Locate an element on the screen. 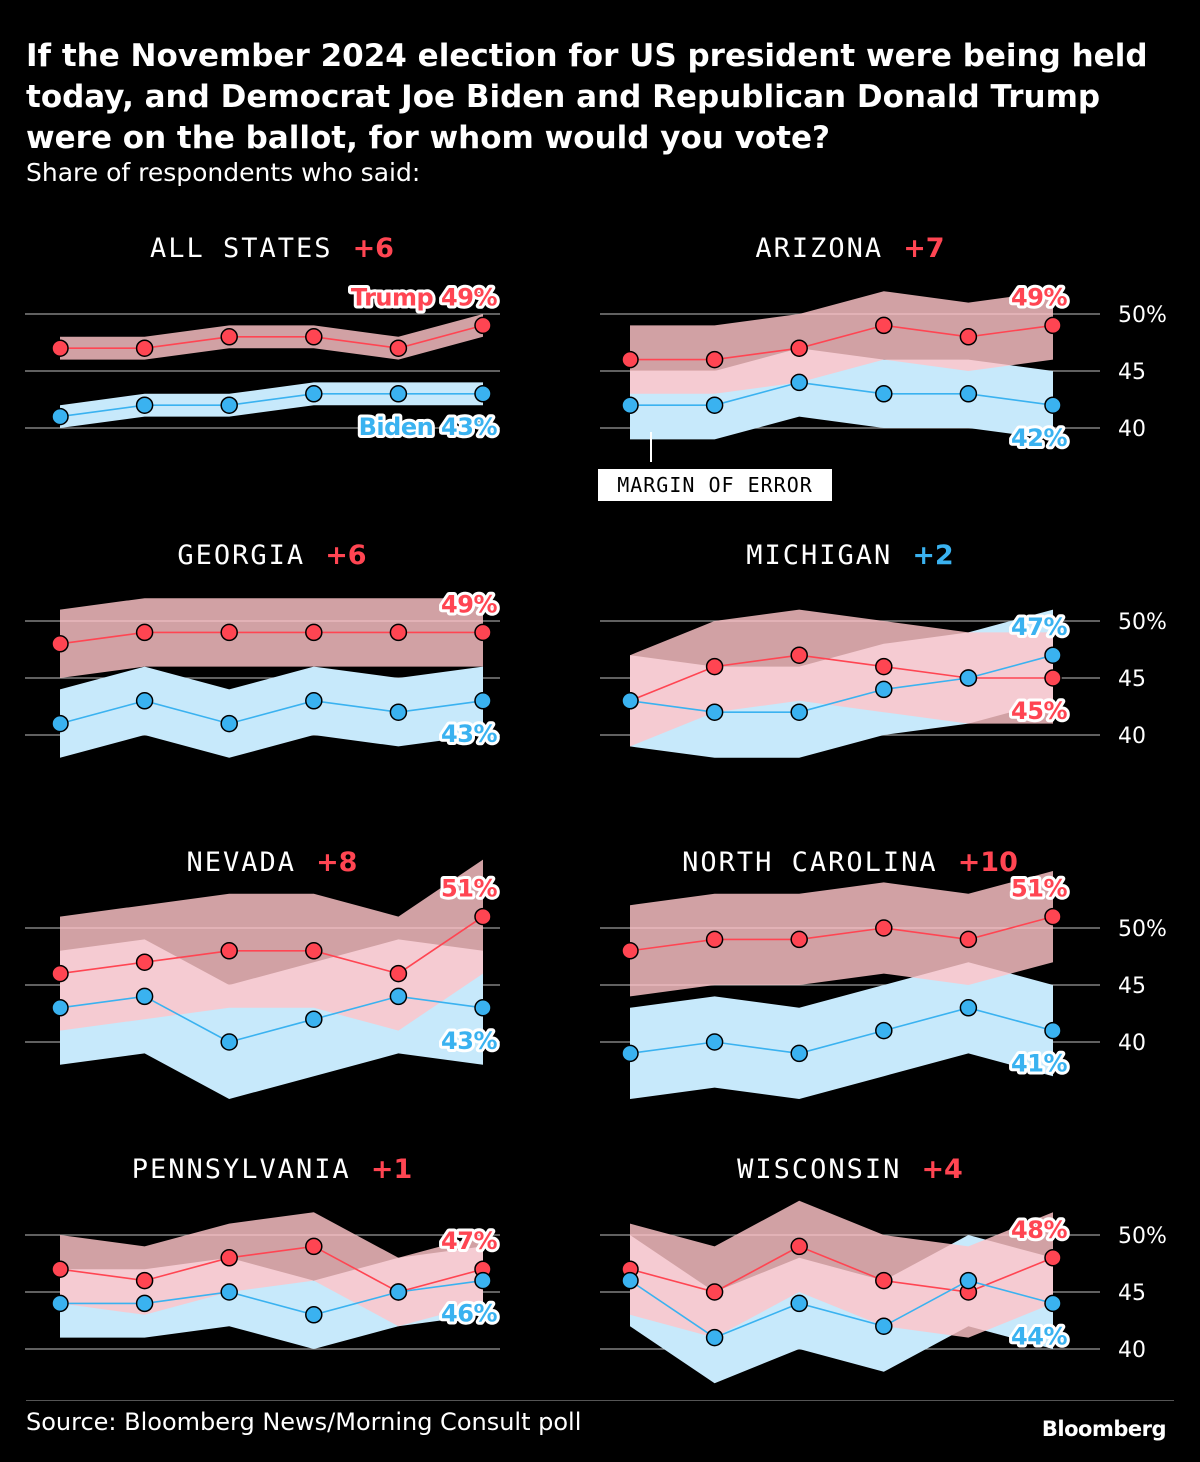 The image size is (1200, 1462). panel-all-states: ALL STATES +6 Trump 49% Biden 43% is located at coordinates (263, 338).